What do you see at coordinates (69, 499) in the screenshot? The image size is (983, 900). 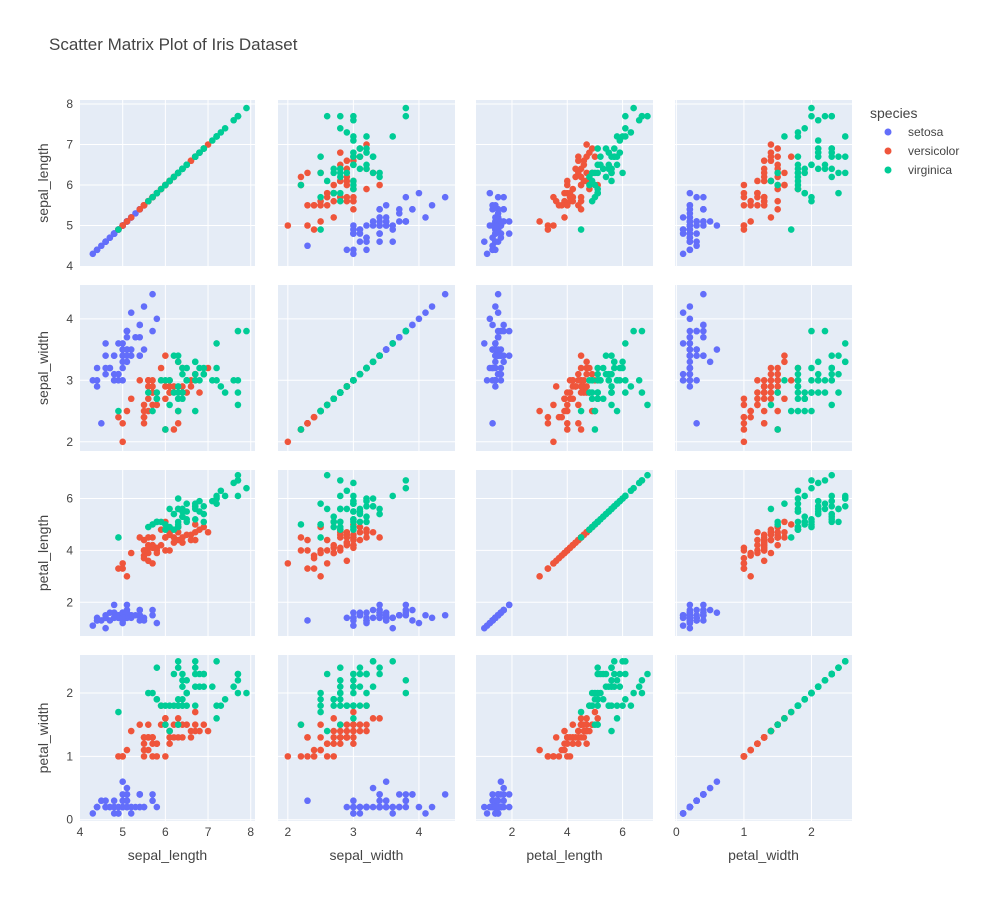 I see `y-tick-label: 6` at bounding box center [69, 499].